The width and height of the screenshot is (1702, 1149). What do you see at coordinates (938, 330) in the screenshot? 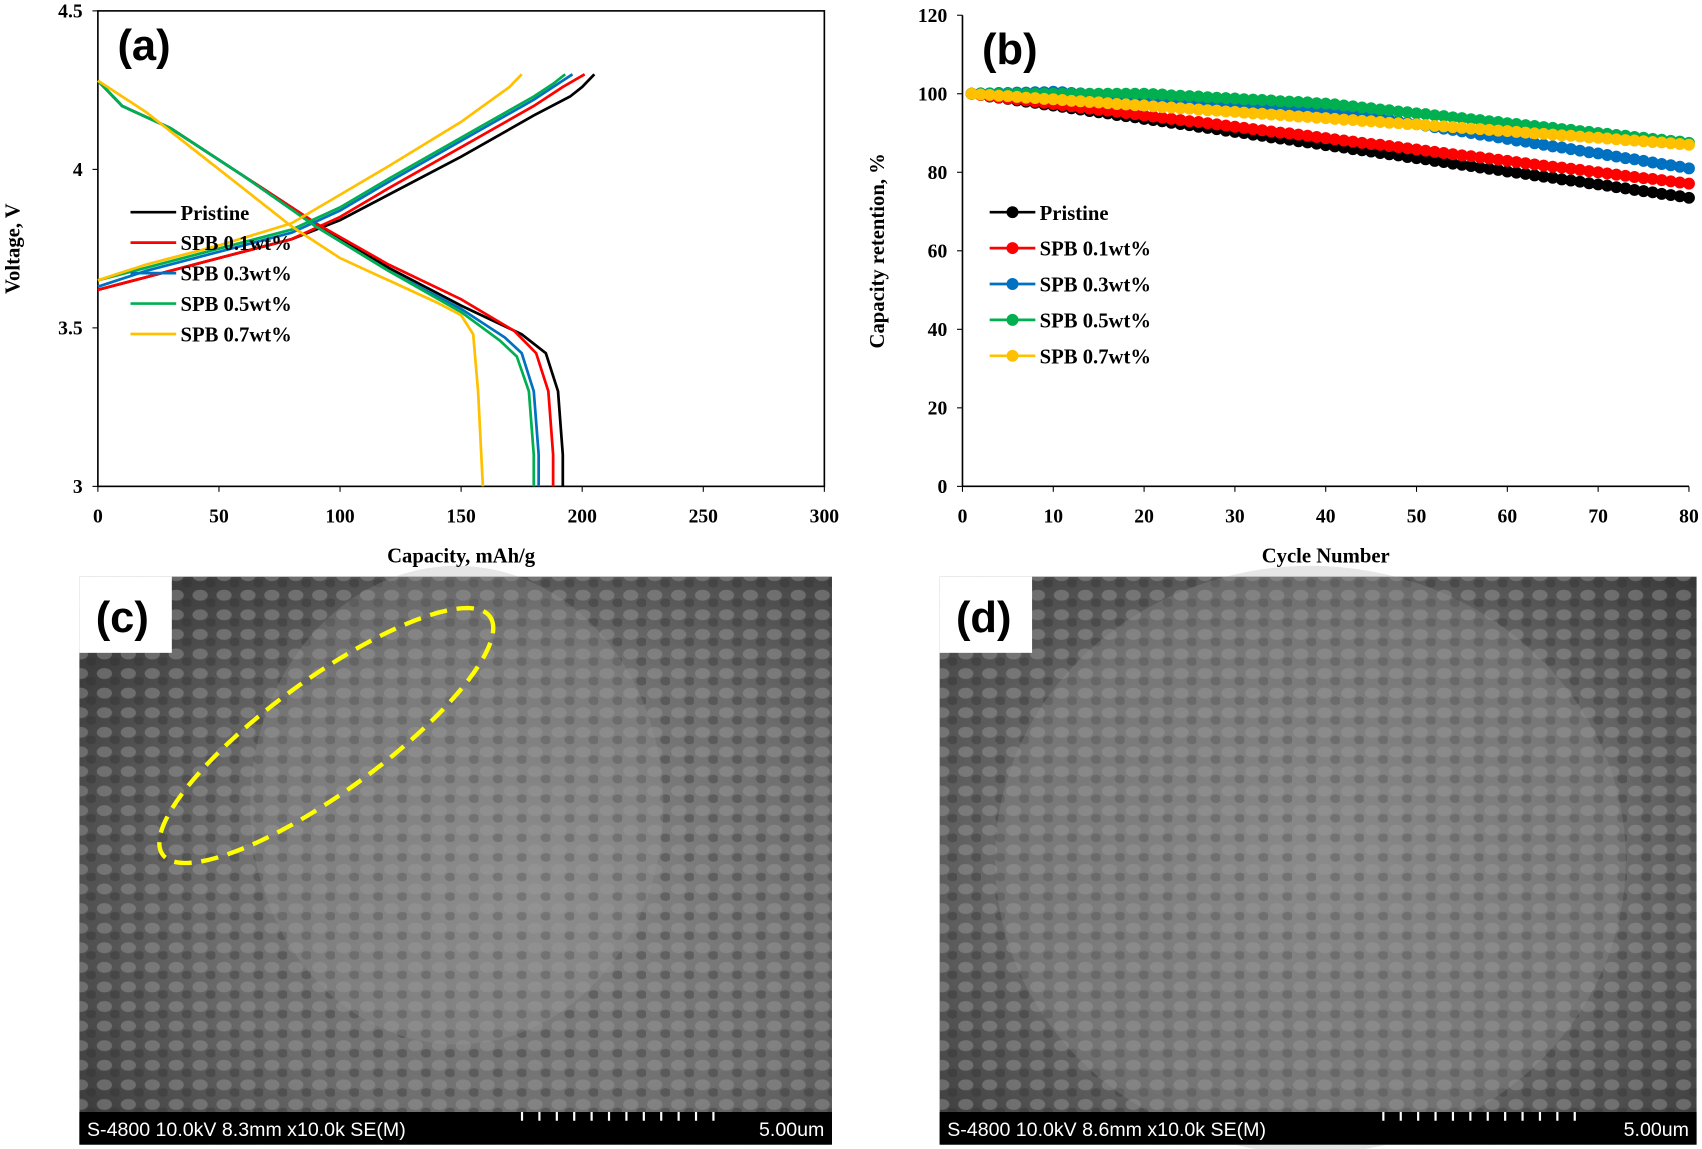
I see `y-tick-label: 40` at bounding box center [938, 330].